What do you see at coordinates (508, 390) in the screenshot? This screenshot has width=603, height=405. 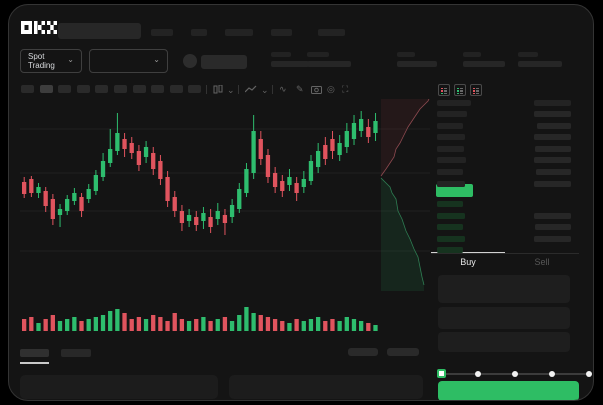 I see `buy-button` at bounding box center [508, 390].